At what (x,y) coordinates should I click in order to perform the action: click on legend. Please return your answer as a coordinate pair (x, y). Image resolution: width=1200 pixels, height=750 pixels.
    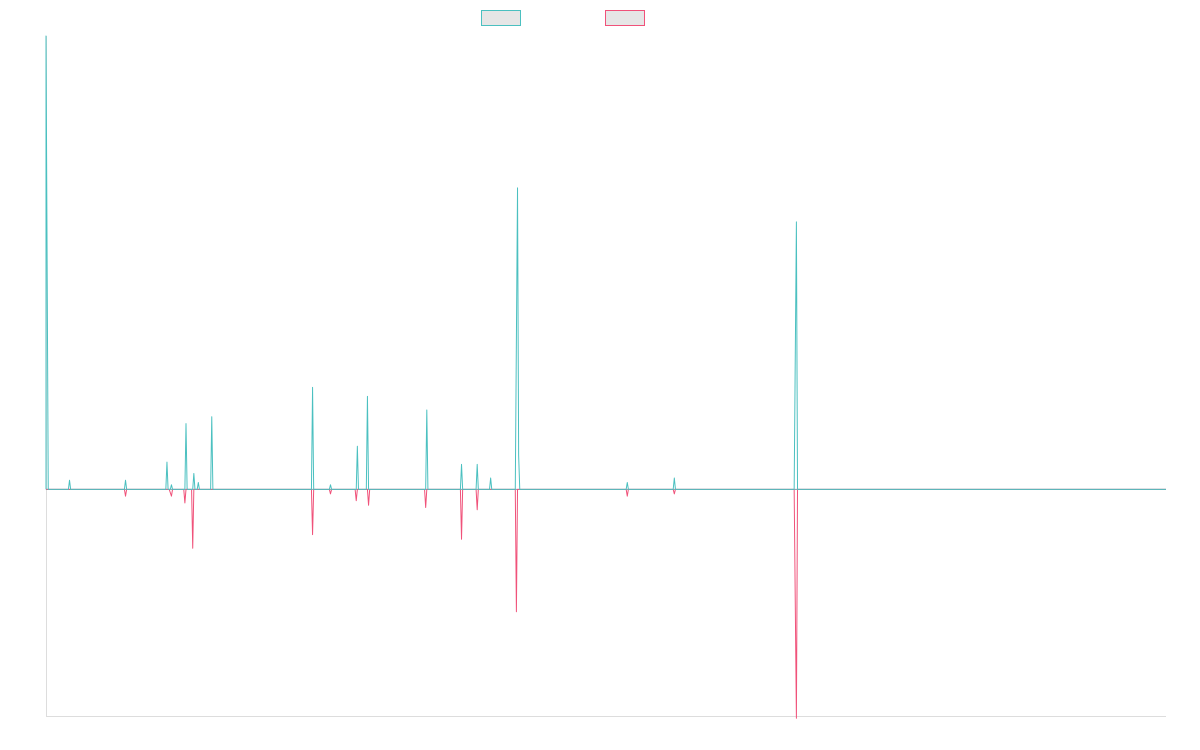
    Looking at the image, I should click on (563, 18).